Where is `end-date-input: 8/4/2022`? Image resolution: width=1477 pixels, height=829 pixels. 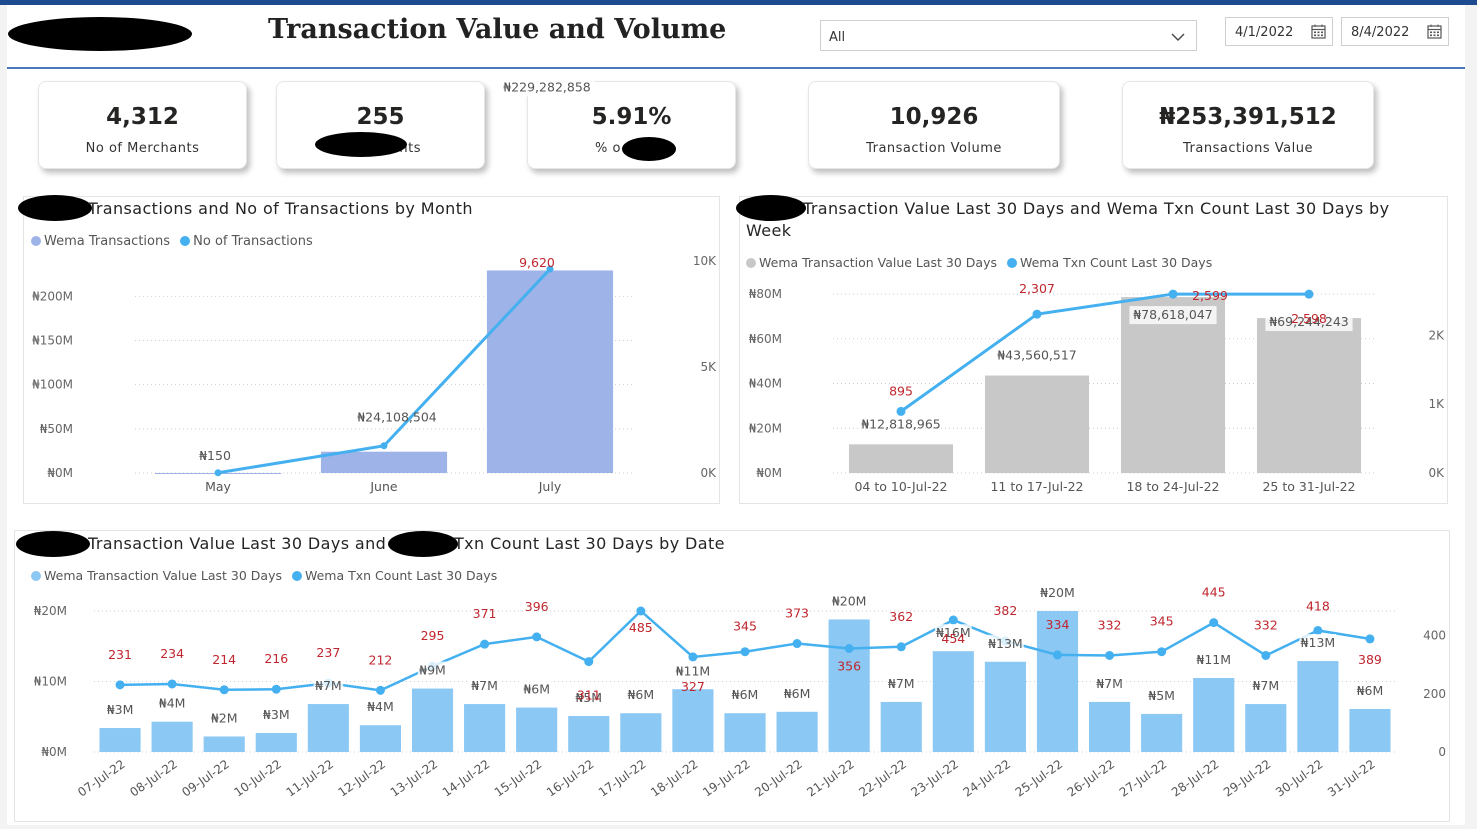
end-date-input: 8/4/2022 is located at coordinates (1395, 31).